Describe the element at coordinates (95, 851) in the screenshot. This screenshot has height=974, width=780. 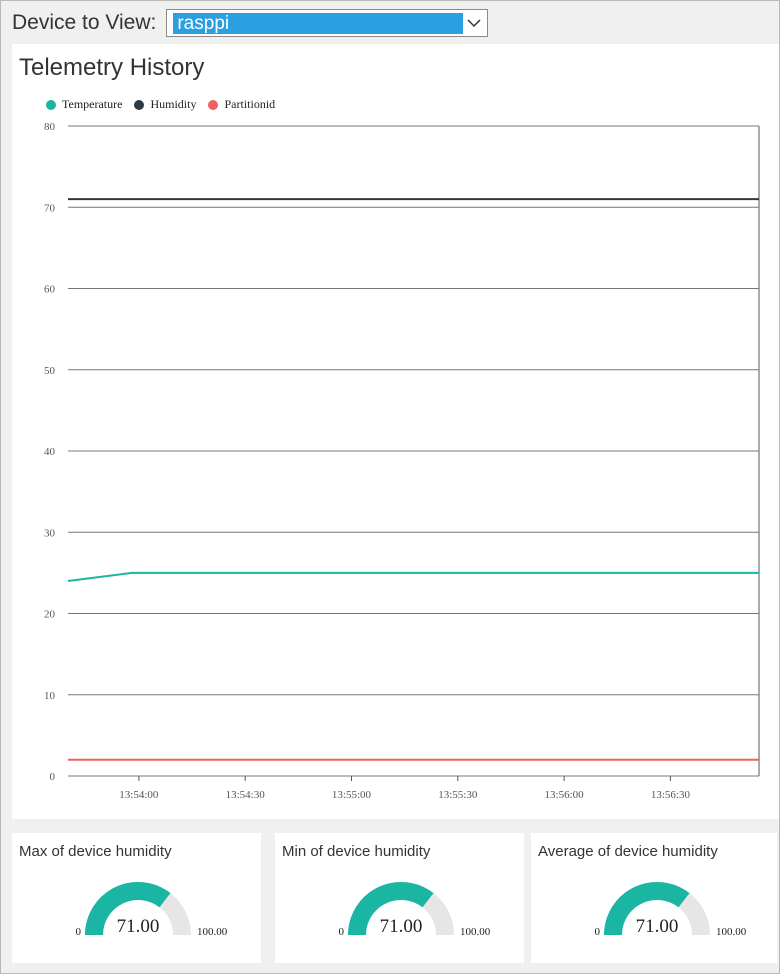
I see `gauge-title: Max of device humidity` at that location.